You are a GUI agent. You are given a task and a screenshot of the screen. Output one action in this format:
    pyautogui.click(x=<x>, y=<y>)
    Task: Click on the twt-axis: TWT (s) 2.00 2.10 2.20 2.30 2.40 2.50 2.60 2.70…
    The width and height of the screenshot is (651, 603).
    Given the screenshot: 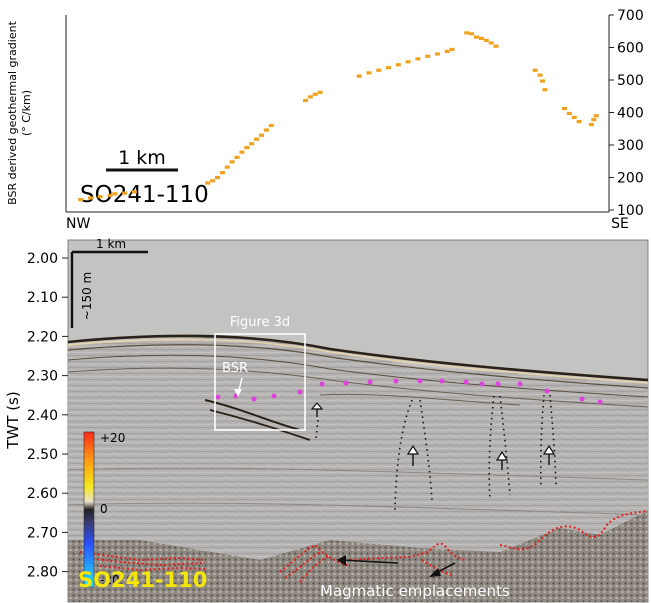 What is the action you would take?
    pyautogui.click(x=36, y=416)
    